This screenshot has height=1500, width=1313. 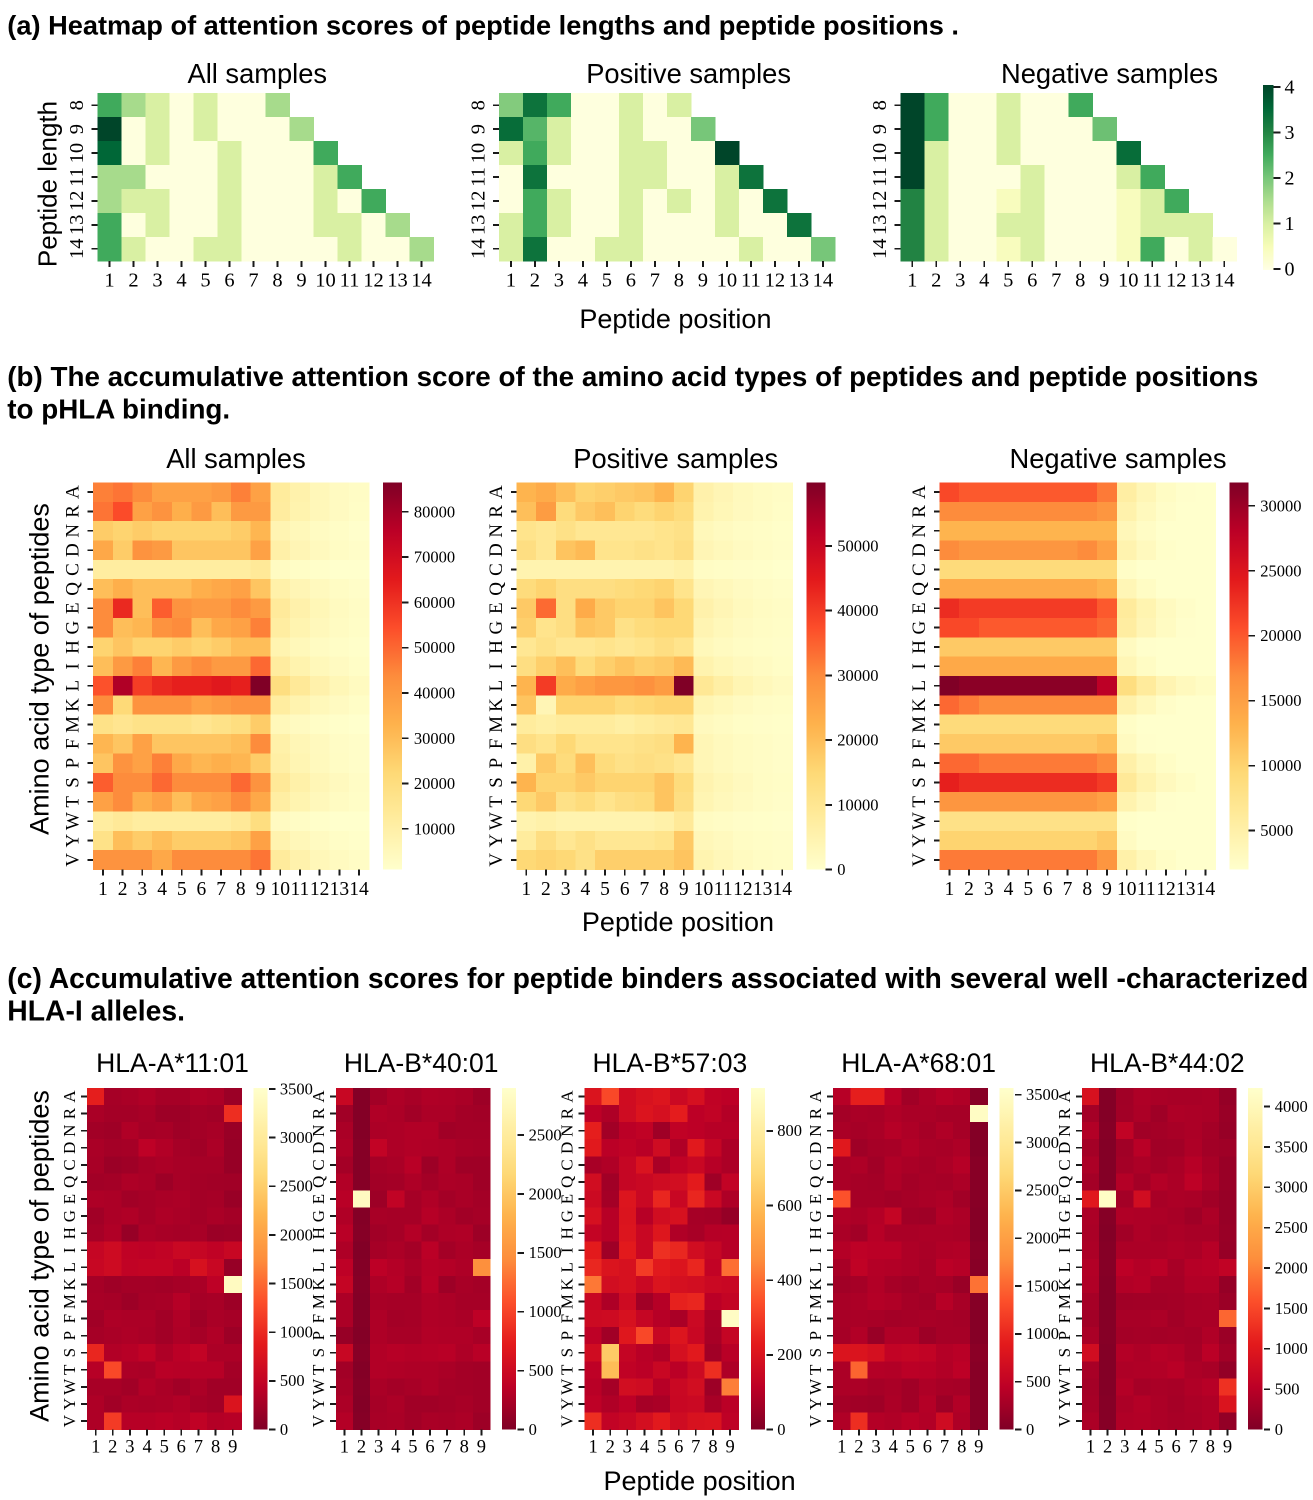 What do you see at coordinates (292, 1380) in the screenshot?
I see `svg-text: 500` at bounding box center [292, 1380].